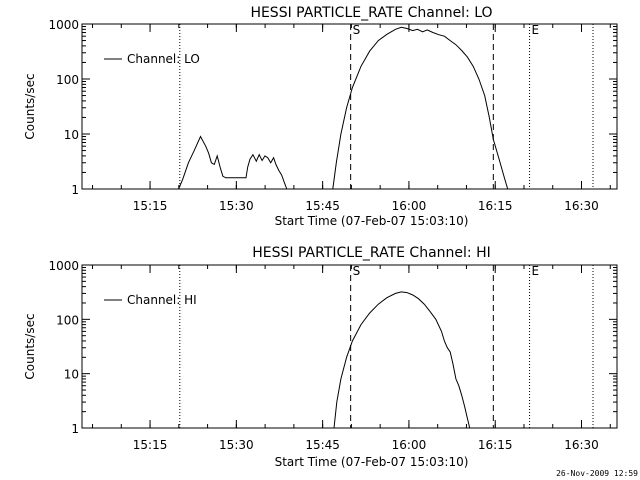  I want to click on legend-label: Channel: LO, so click(163, 59).